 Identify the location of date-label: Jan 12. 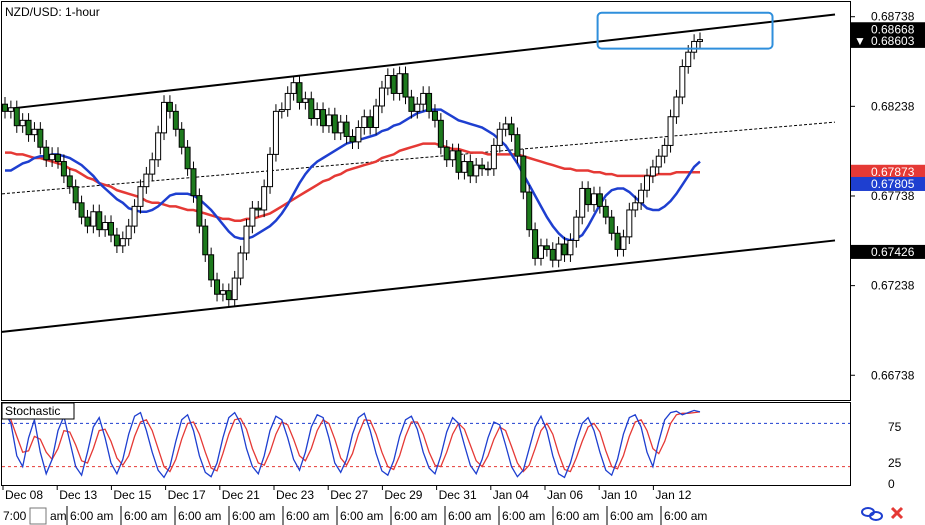
(673, 495).